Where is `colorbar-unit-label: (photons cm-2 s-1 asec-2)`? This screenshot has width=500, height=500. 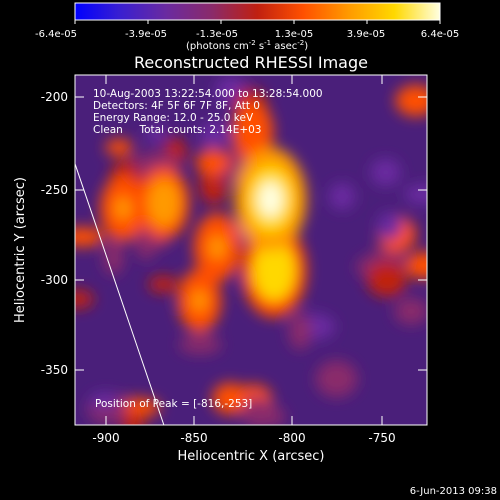
colorbar-unit-label: (photons cm-2 s-1 asec-2) is located at coordinates (247, 45).